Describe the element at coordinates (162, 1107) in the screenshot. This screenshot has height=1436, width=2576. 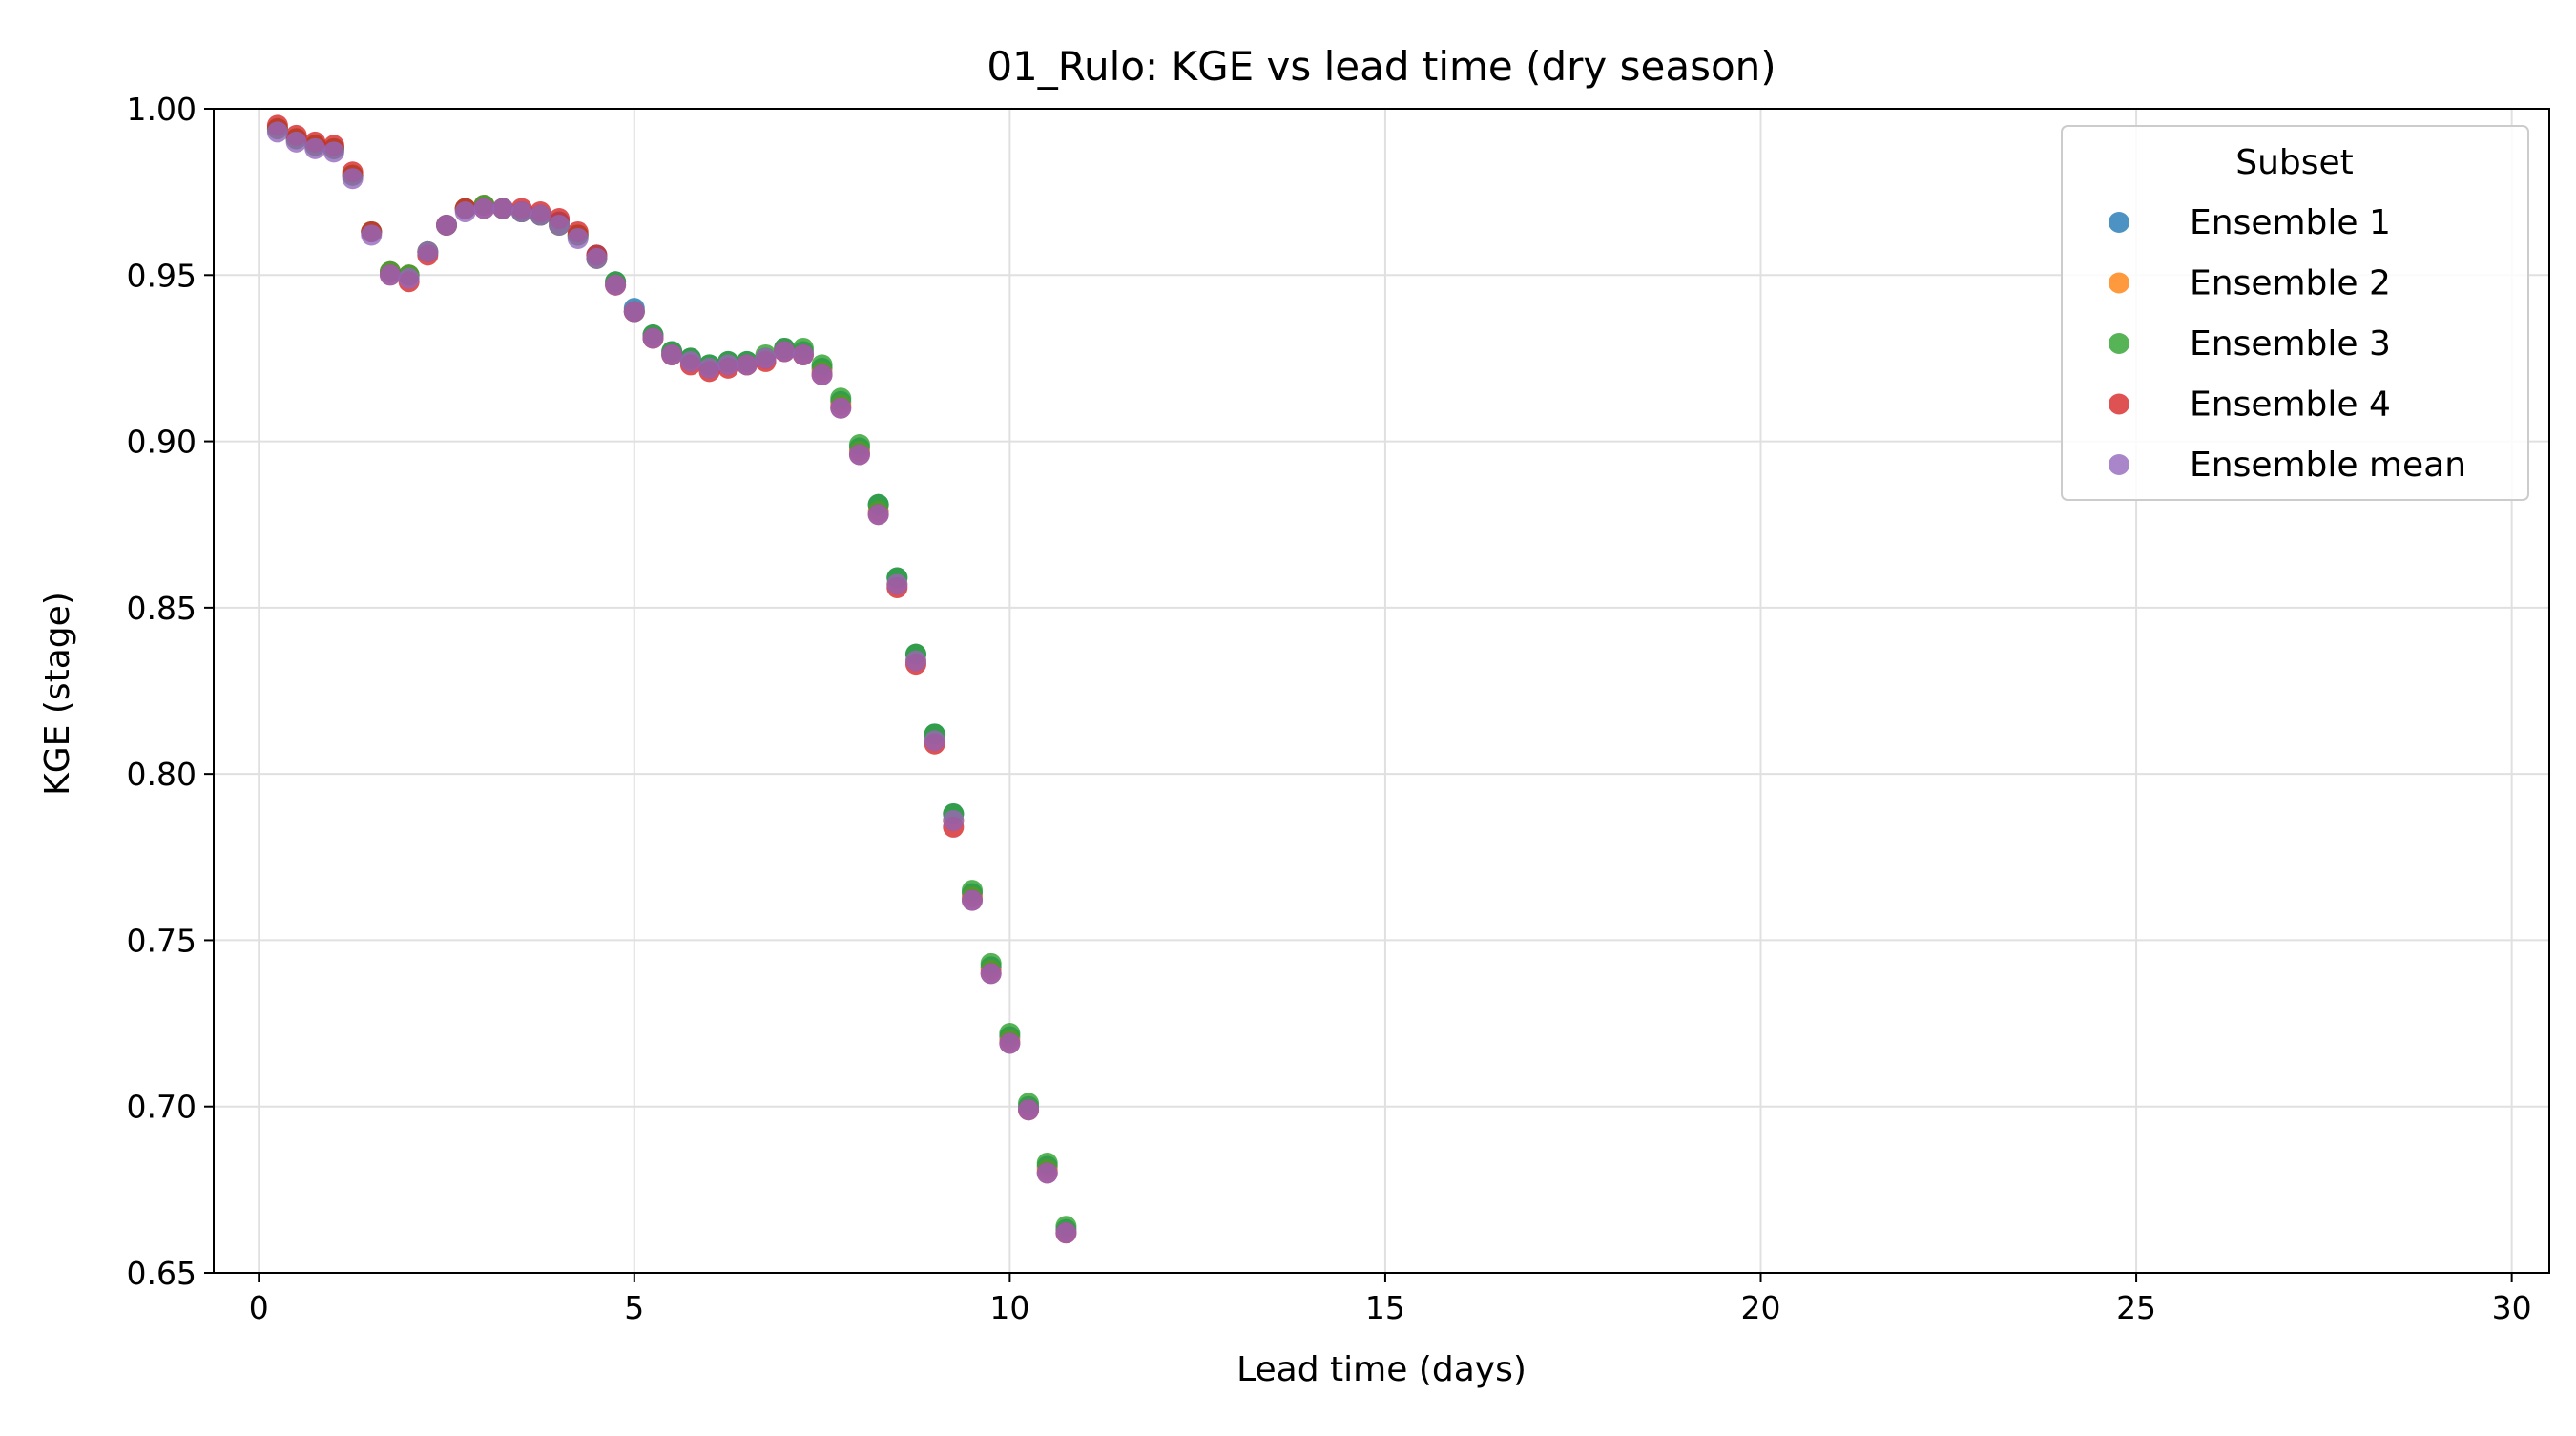
I see `y-tick-label: 0.70` at that location.